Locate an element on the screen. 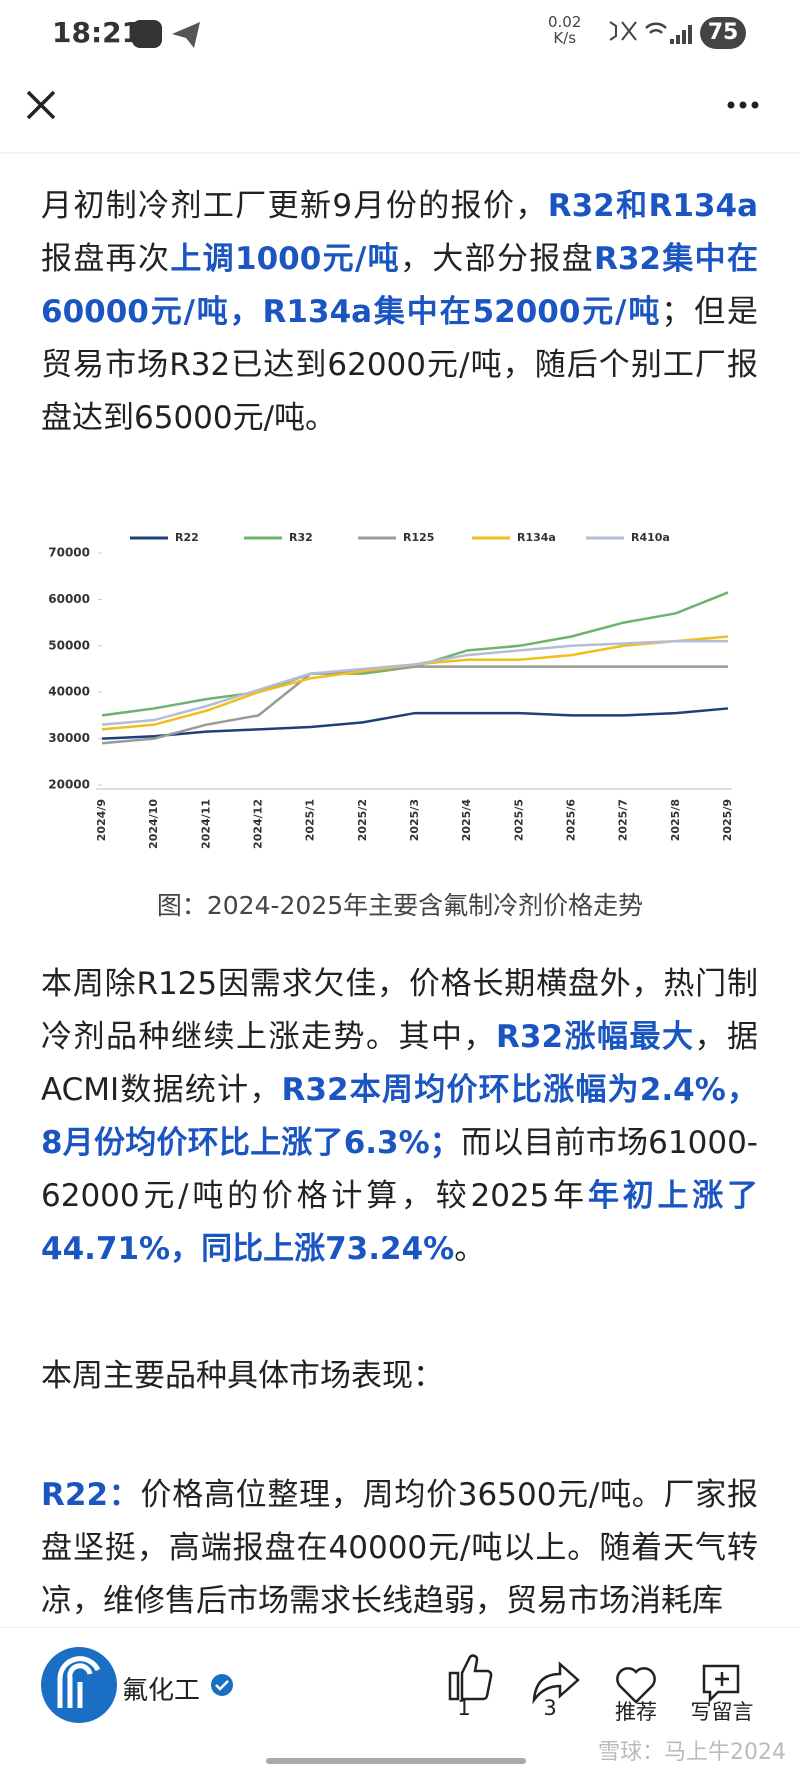 This screenshot has height=1779, width=800. author-name: 氟化工 is located at coordinates (161, 1691).